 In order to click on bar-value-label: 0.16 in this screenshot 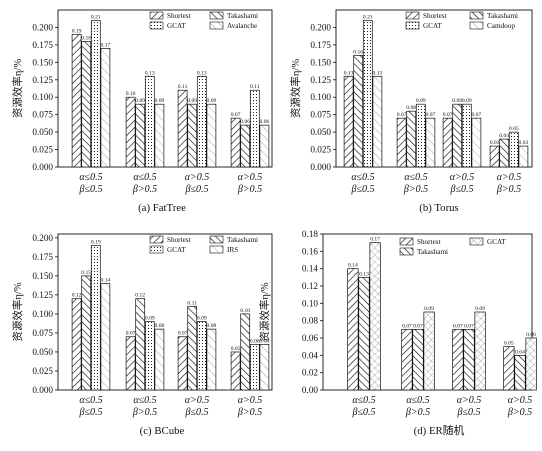, I will do `click(358, 52)`.